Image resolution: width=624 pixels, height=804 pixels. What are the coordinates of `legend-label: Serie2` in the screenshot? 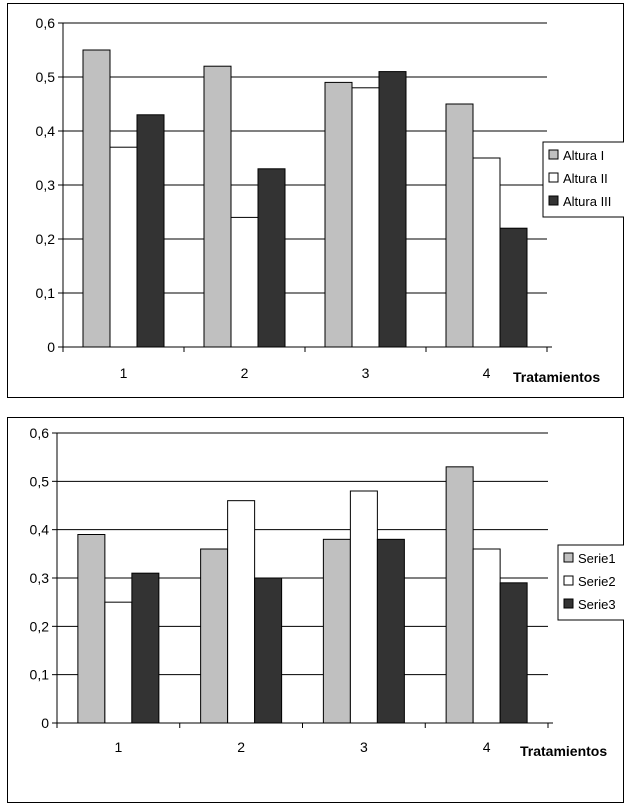 It's located at (597, 581).